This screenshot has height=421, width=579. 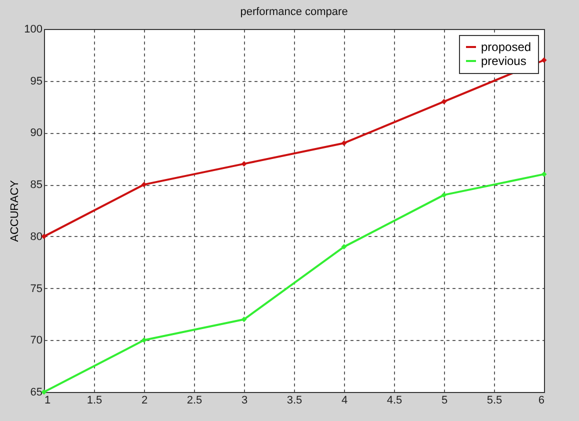 I want to click on x-tick-label: 2, so click(x=144, y=400).